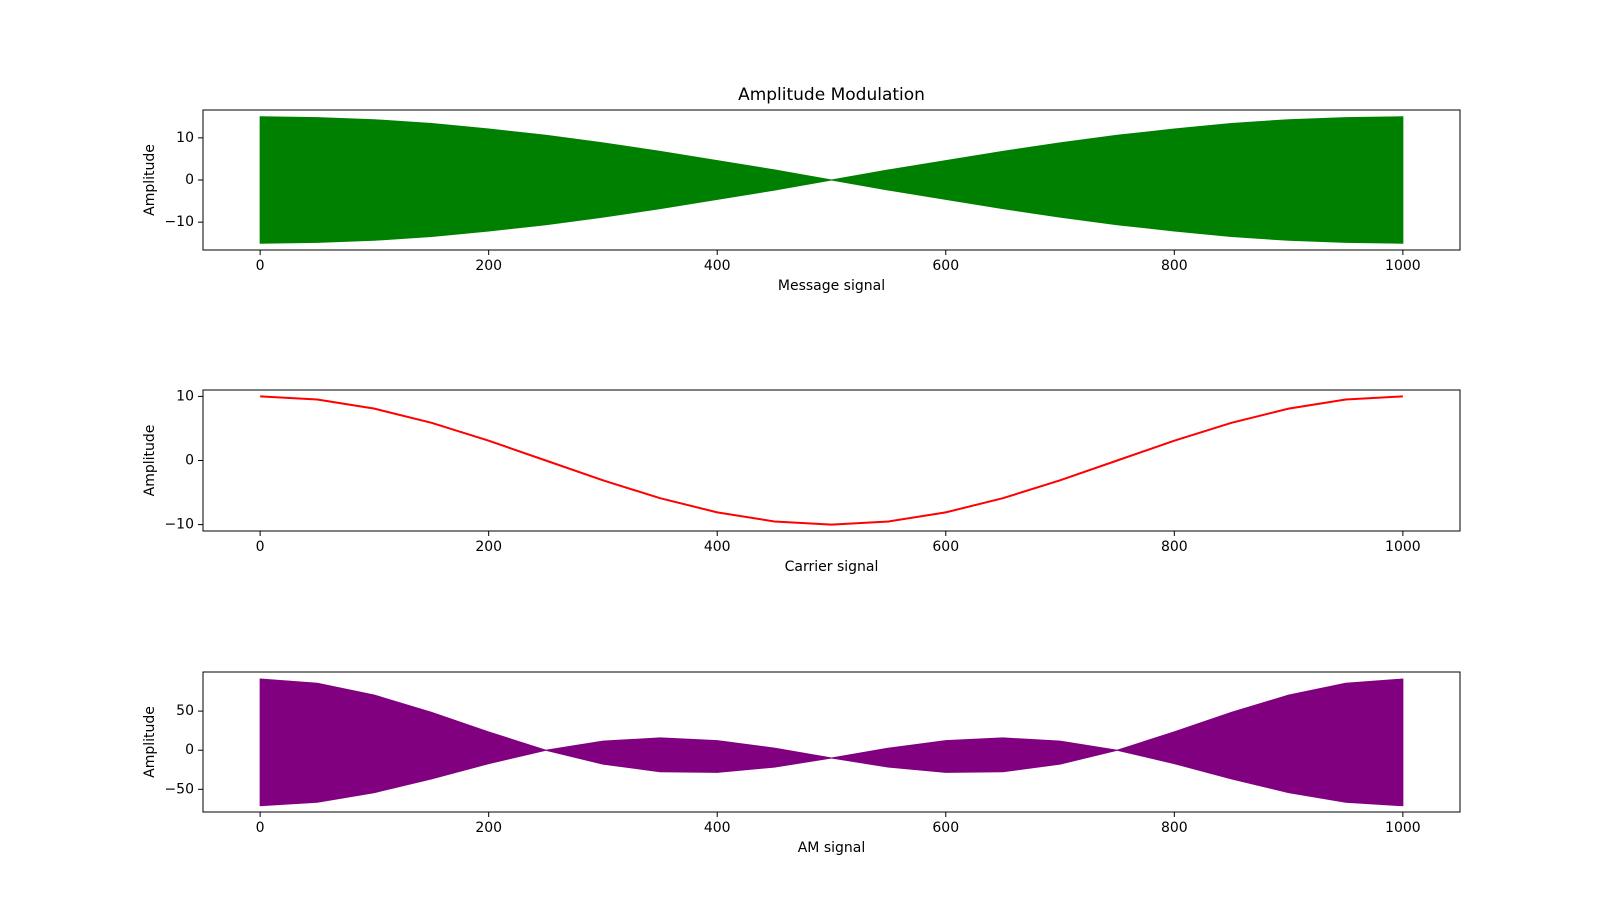 Image resolution: width=1600 pixels, height=900 pixels. What do you see at coordinates (831, 95) in the screenshot?
I see `chart-title: Amplitude Modulation` at bounding box center [831, 95].